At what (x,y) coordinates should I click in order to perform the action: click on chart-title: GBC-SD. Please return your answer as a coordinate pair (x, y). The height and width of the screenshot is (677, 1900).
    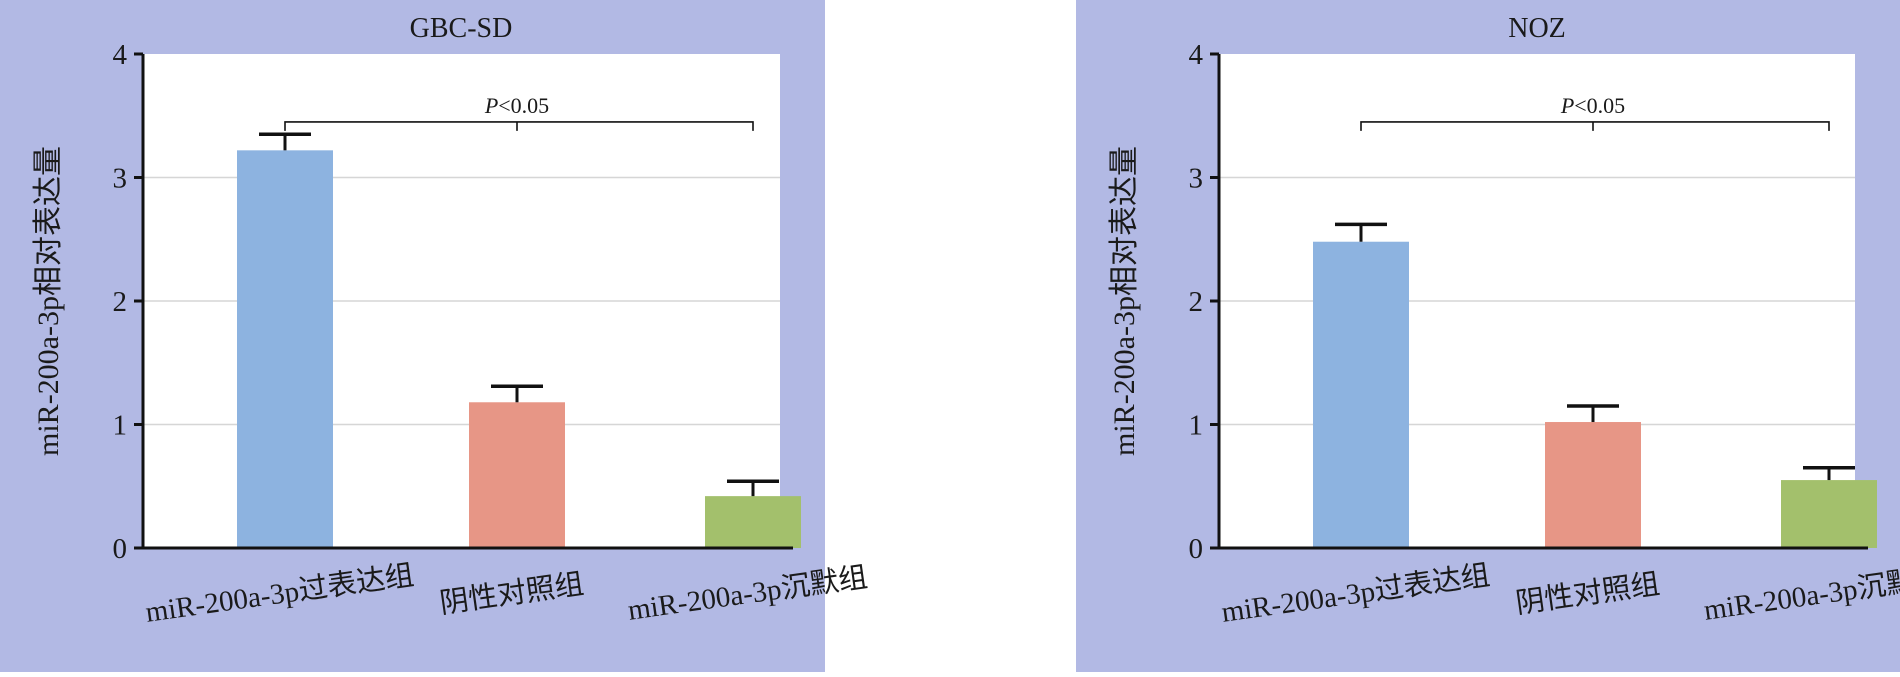
    Looking at the image, I should click on (461, 28).